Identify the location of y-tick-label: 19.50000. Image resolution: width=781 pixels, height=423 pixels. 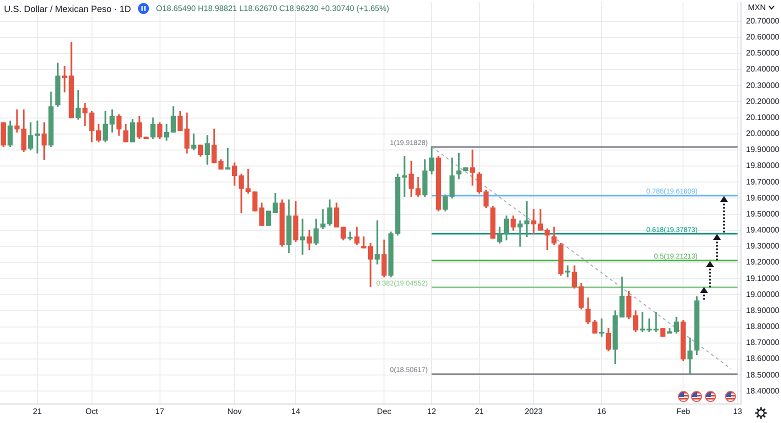
(763, 213).